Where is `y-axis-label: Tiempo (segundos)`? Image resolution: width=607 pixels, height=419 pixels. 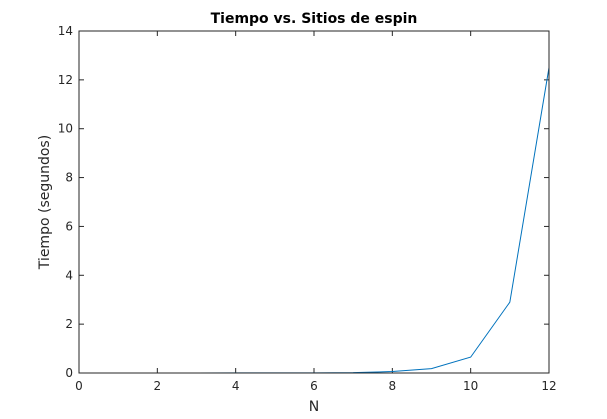
y-axis-label: Tiempo (segundos) is located at coordinates (45, 202).